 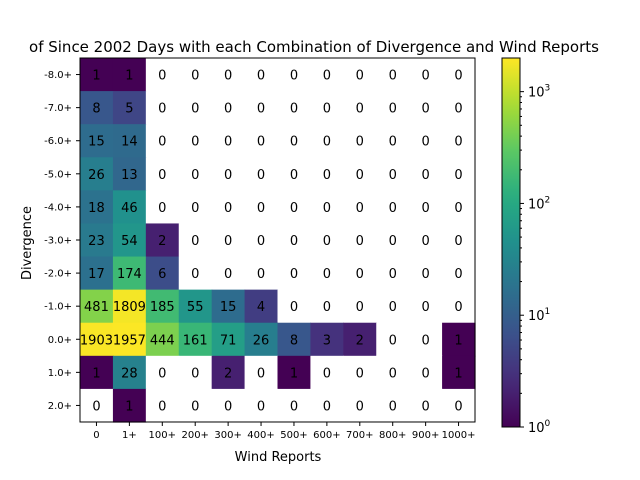 I want to click on colorbar-ticks: 100 101 102 103, so click(x=535, y=260).